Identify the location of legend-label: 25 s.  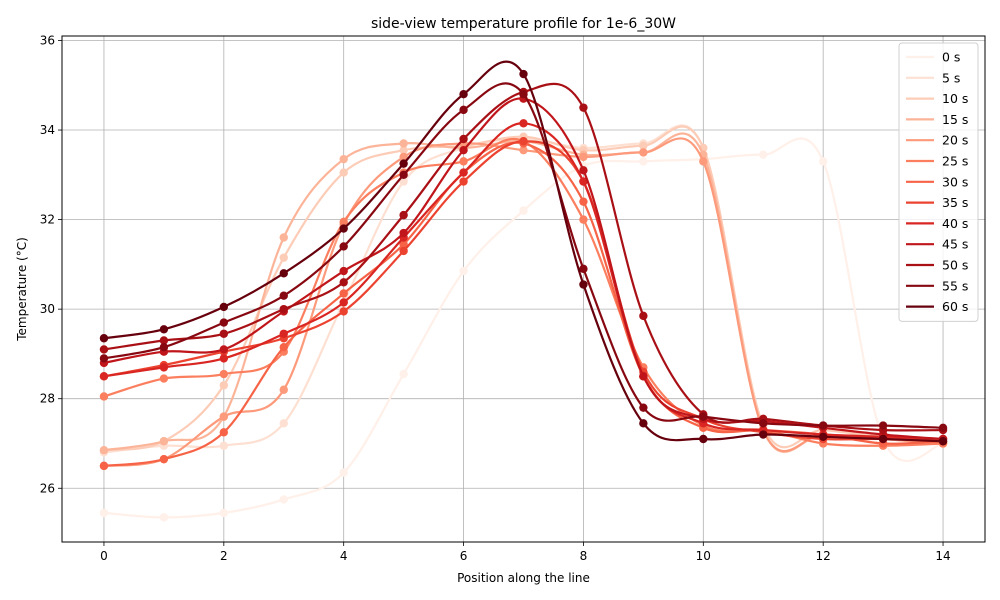
(955, 161).